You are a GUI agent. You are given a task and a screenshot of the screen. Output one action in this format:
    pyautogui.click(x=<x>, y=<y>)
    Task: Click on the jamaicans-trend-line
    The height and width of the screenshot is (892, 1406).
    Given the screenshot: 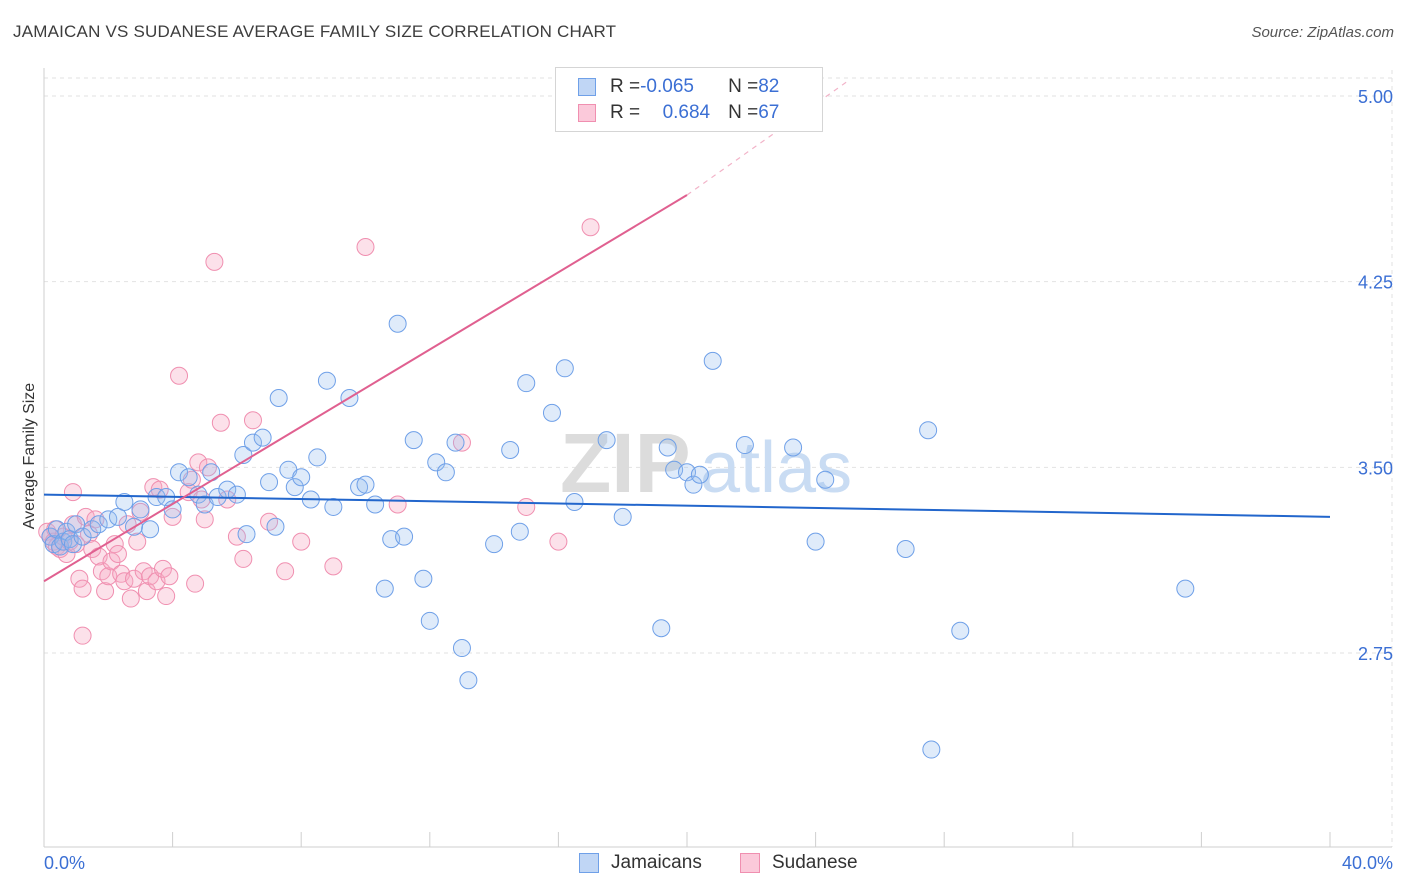 What is the action you would take?
    pyautogui.click(x=687, y=505)
    